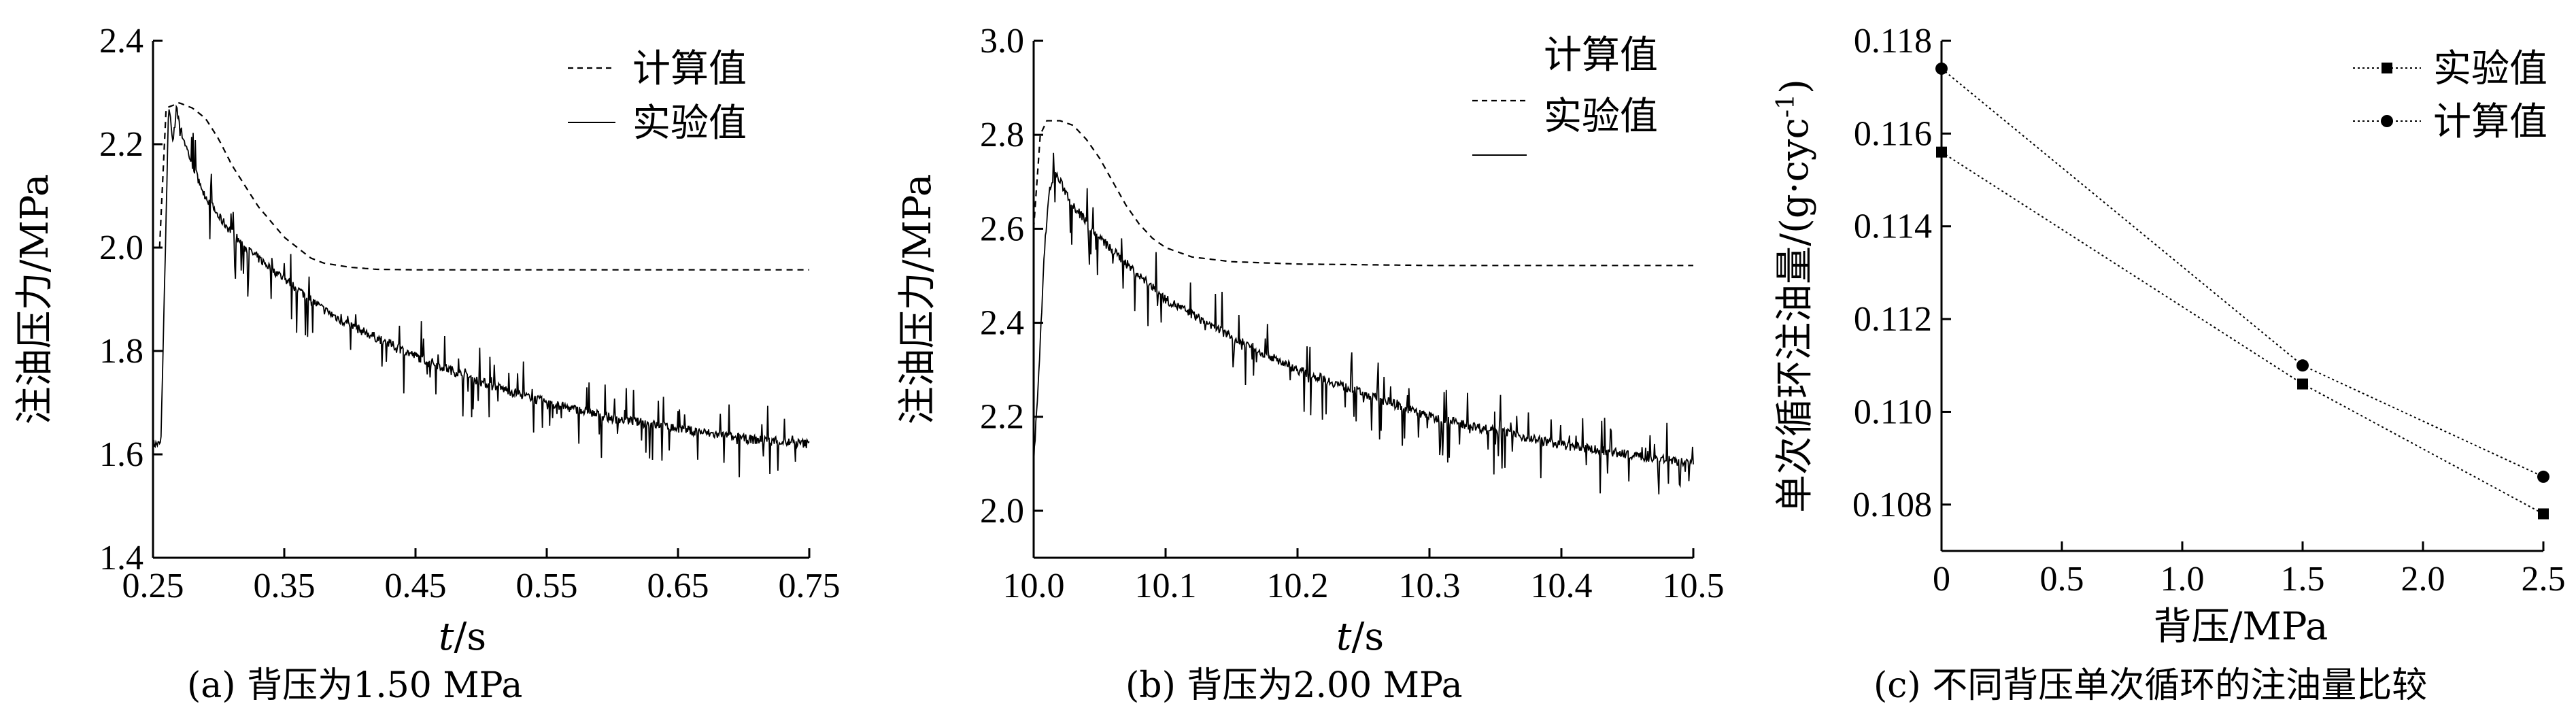 The height and width of the screenshot is (721, 2576). What do you see at coordinates (1002, 135) in the screenshot?
I see `panel-b-y-tick-label: 2.8` at bounding box center [1002, 135].